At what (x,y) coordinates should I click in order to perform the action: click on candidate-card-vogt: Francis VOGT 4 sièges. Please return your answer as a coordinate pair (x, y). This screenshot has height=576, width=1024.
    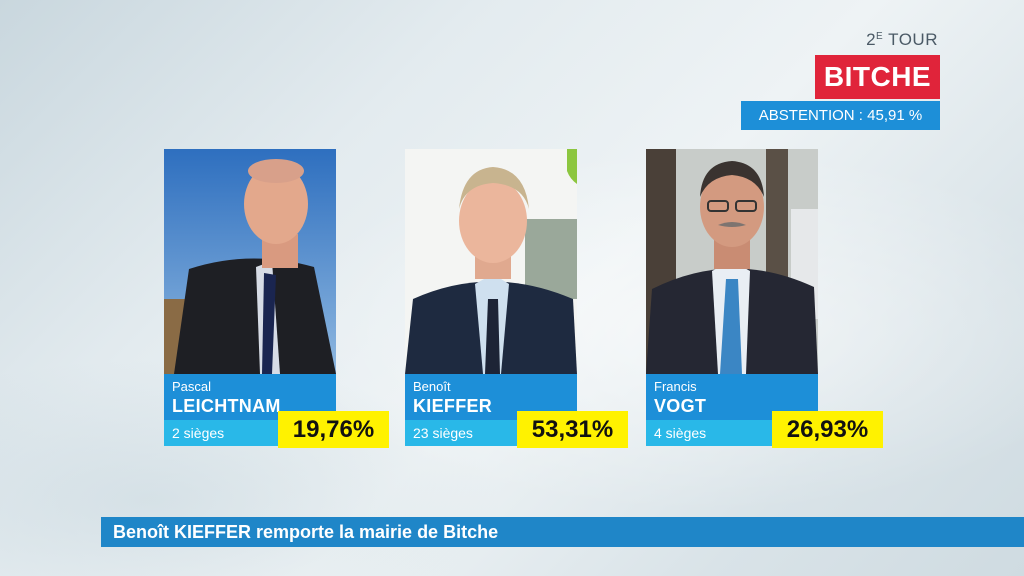
    Looking at the image, I should click on (732, 297).